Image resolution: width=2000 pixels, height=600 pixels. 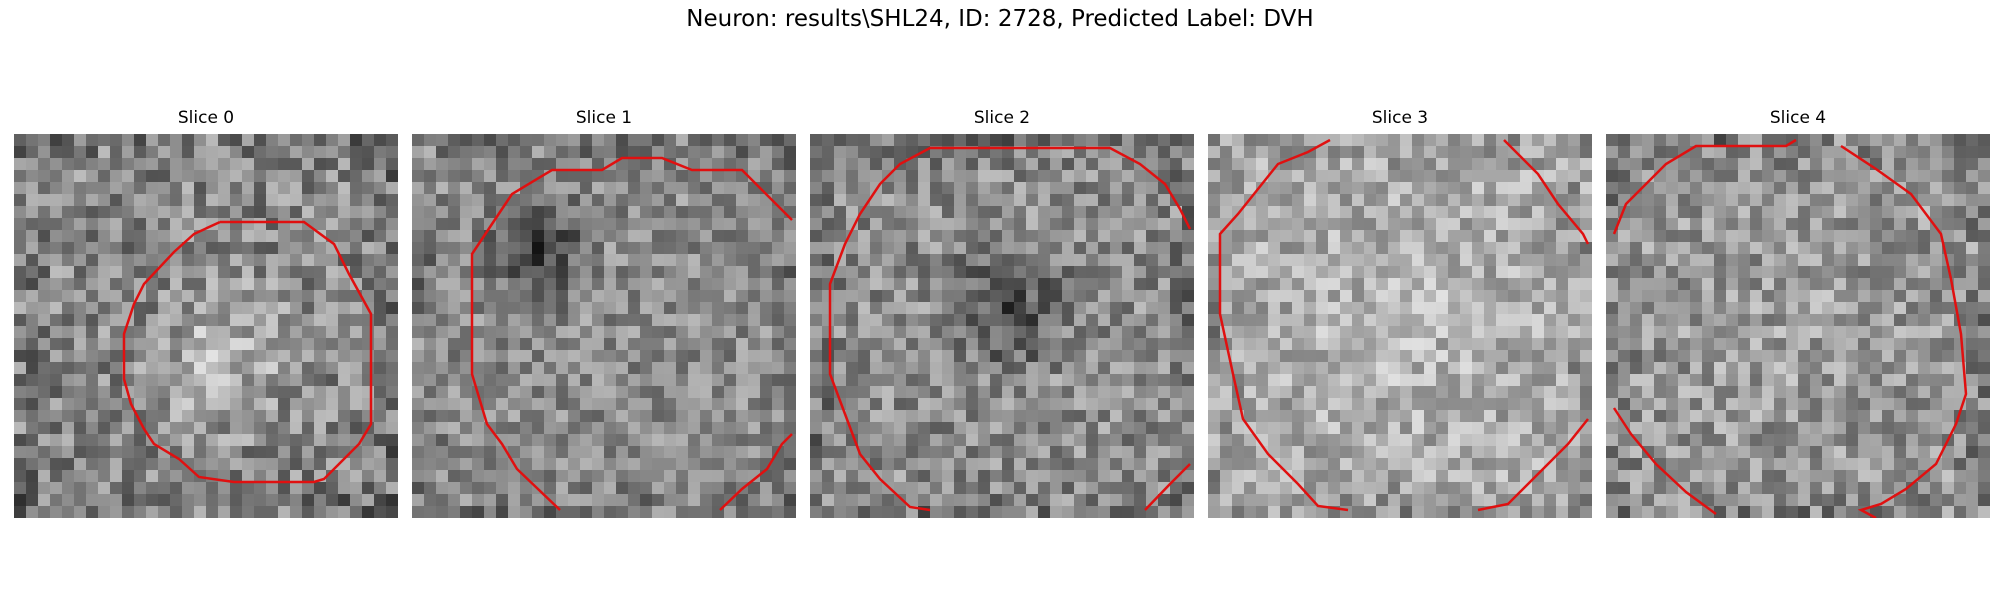 I want to click on slice-4-title: Slice 4, so click(x=1798, y=118).